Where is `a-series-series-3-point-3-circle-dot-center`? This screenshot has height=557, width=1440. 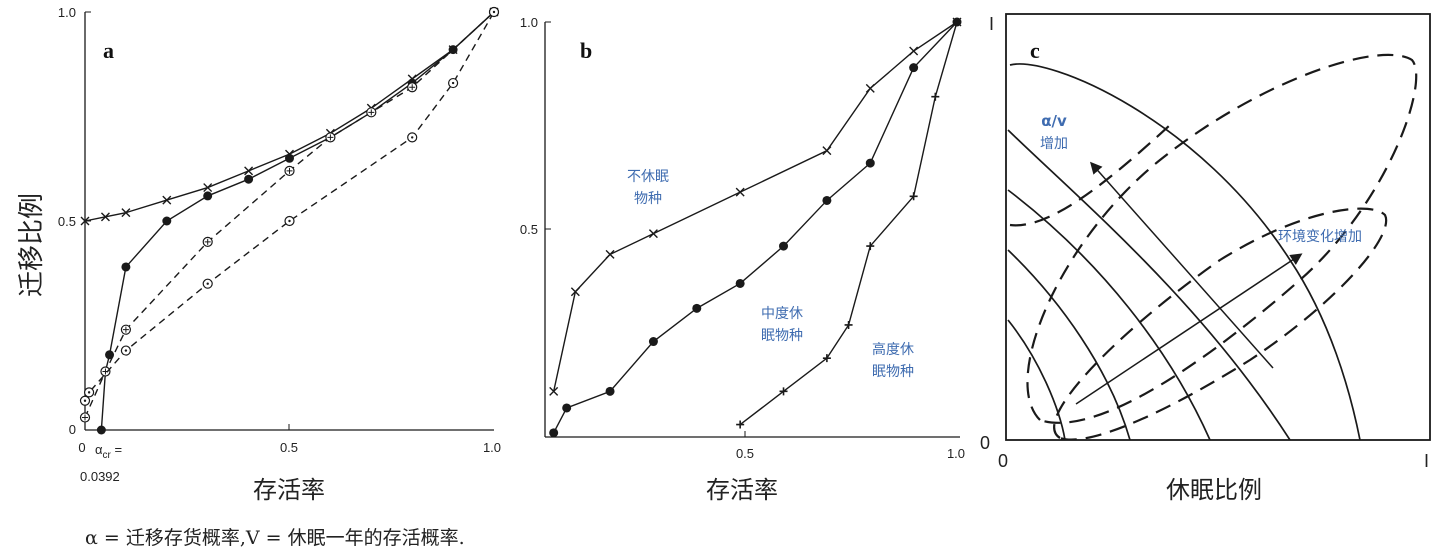 a-series-series-3-point-3-circle-dot-center is located at coordinates (207, 283).